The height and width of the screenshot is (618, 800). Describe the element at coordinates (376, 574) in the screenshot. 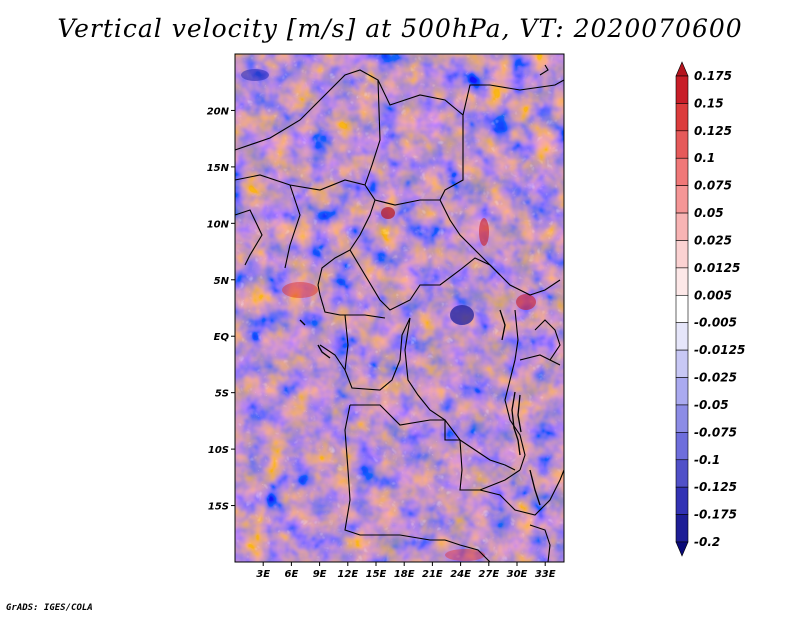

I see `lon-label: 15E` at that location.